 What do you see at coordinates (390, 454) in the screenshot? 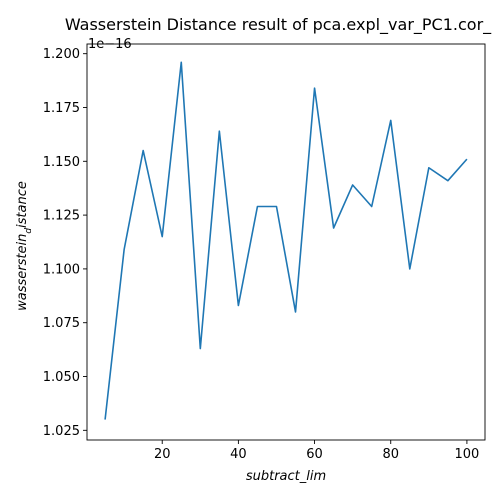
I see `x-tick-label: 80` at bounding box center [390, 454].